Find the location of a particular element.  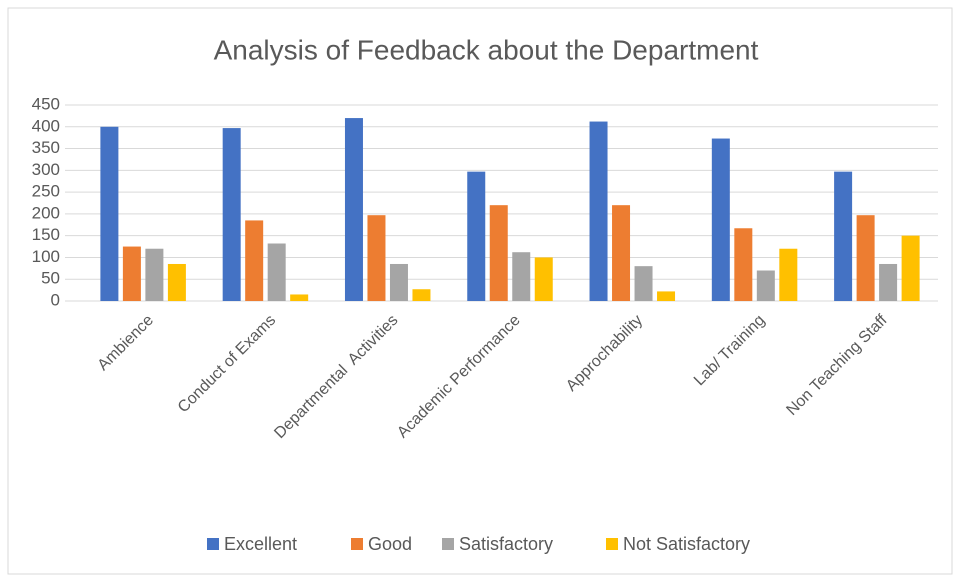

legend-label: Excellent is located at coordinates (260, 544).